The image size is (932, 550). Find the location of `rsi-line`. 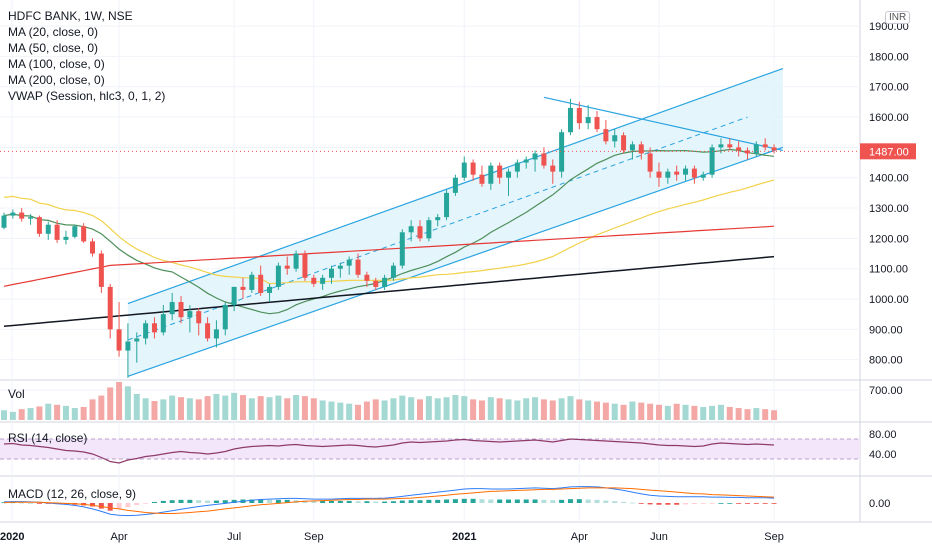

rsi-line is located at coordinates (389, 451).